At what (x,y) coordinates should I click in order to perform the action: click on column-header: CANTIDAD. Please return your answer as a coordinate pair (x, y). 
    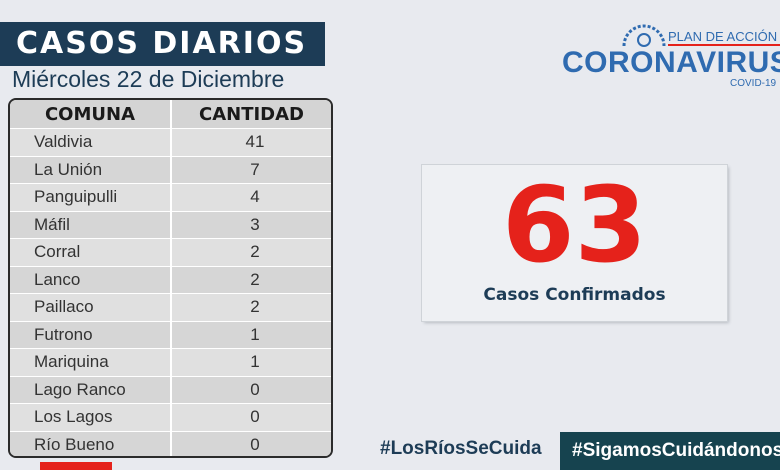
    Looking at the image, I should click on (251, 114).